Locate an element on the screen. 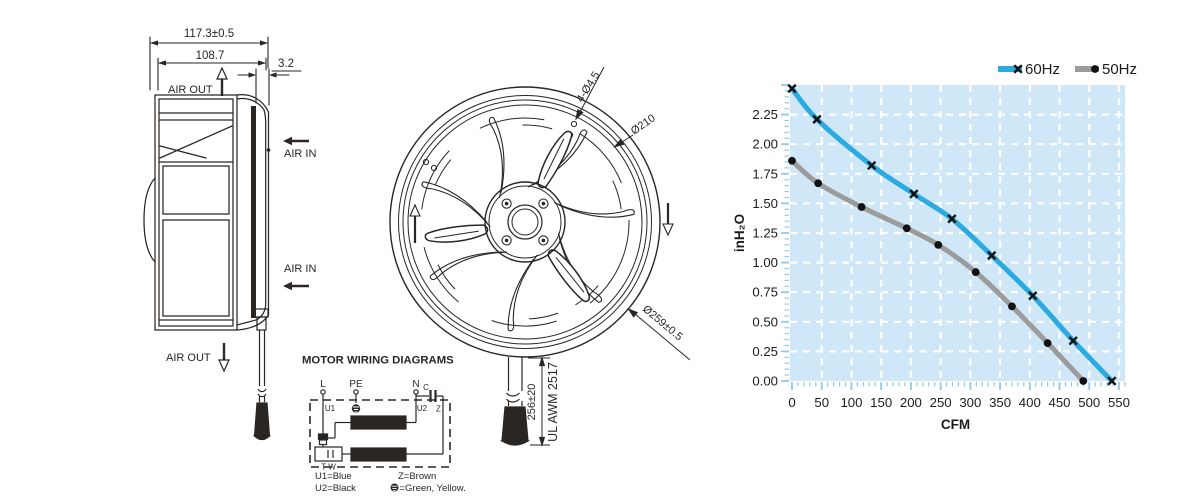 Image resolution: width=1200 pixels, height=500 pixels. mount-holes-label: 4-Ø4.5 is located at coordinates (588, 87).